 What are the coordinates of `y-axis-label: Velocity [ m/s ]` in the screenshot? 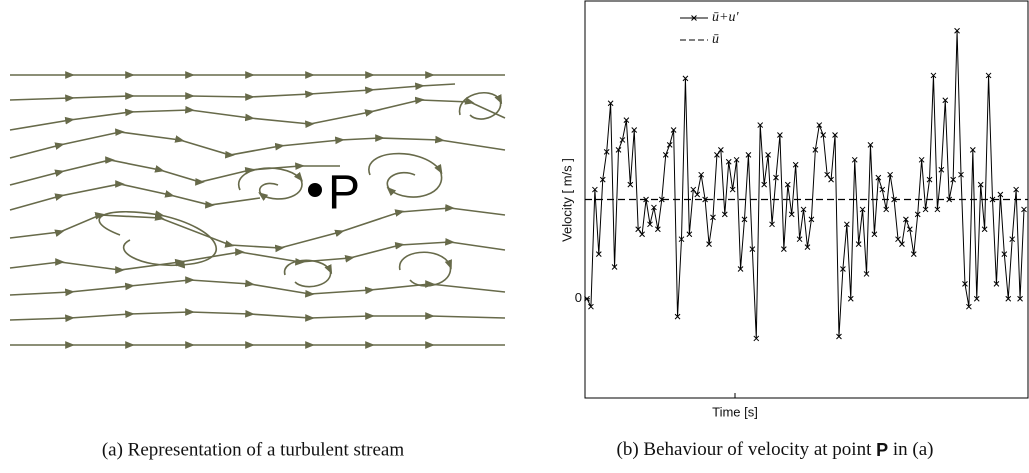 It's located at (566, 200).